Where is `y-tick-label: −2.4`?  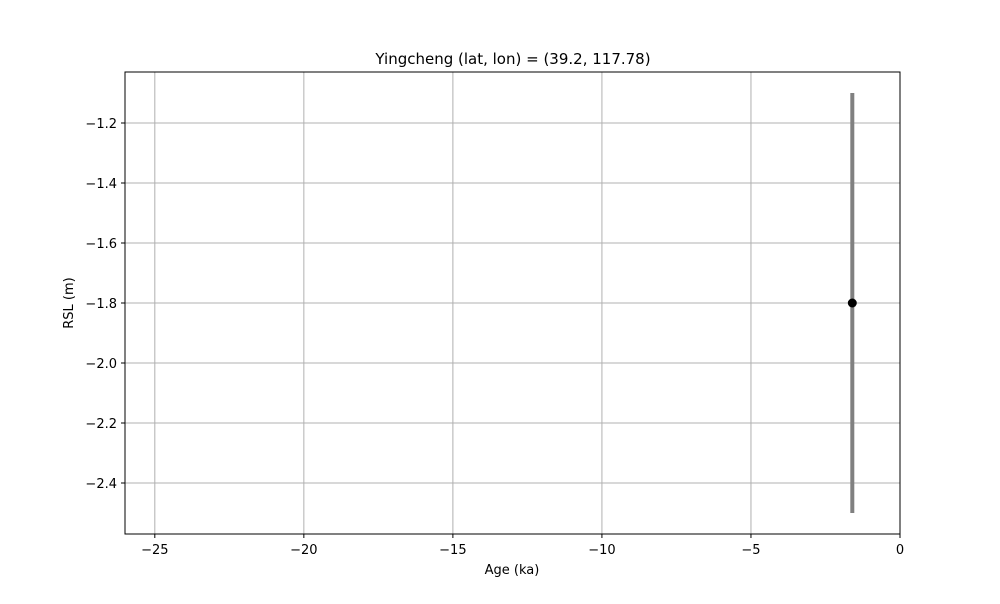
y-tick-label: −2.4 is located at coordinates (101, 484).